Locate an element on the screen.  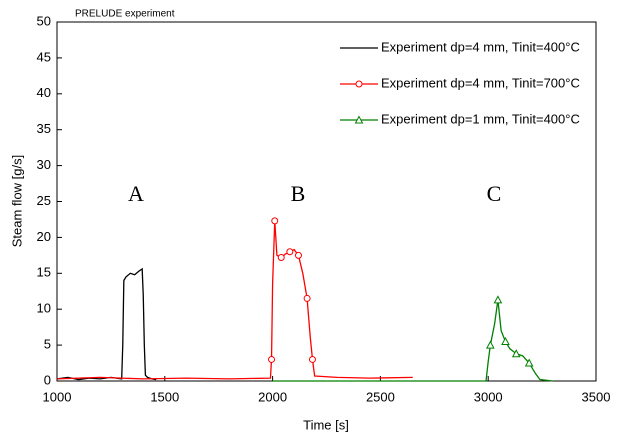
y-tick-label: 45 is located at coordinates (44, 56).